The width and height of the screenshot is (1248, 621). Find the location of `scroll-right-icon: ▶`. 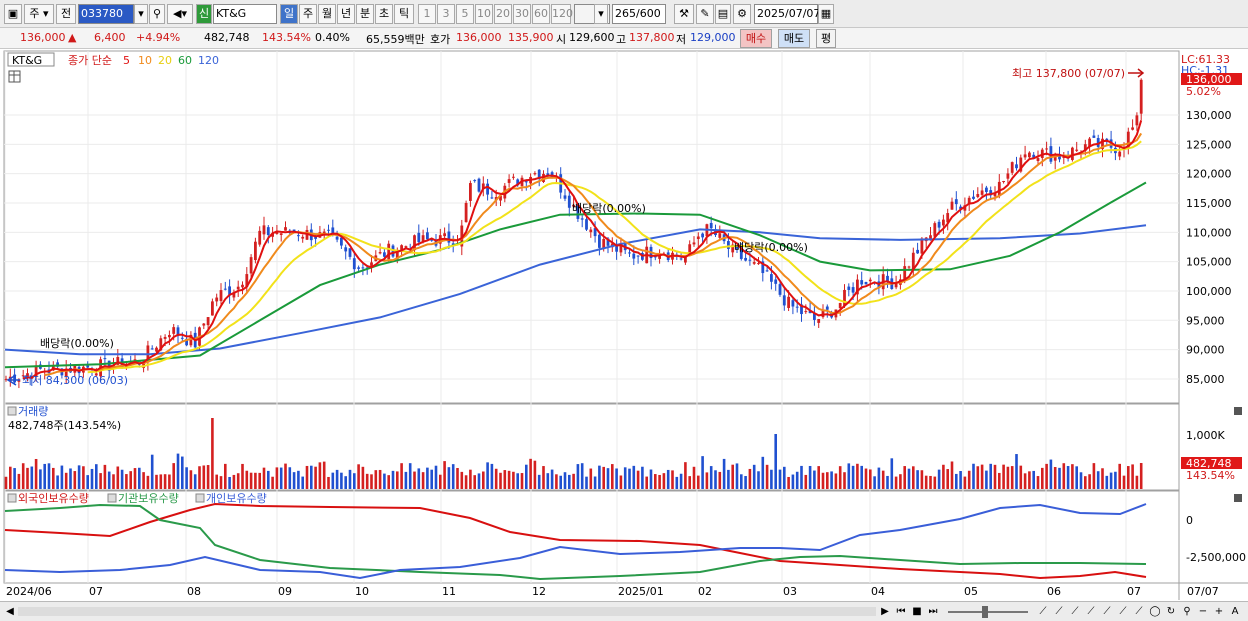

scroll-right-icon: ▶ is located at coordinates (885, 611).